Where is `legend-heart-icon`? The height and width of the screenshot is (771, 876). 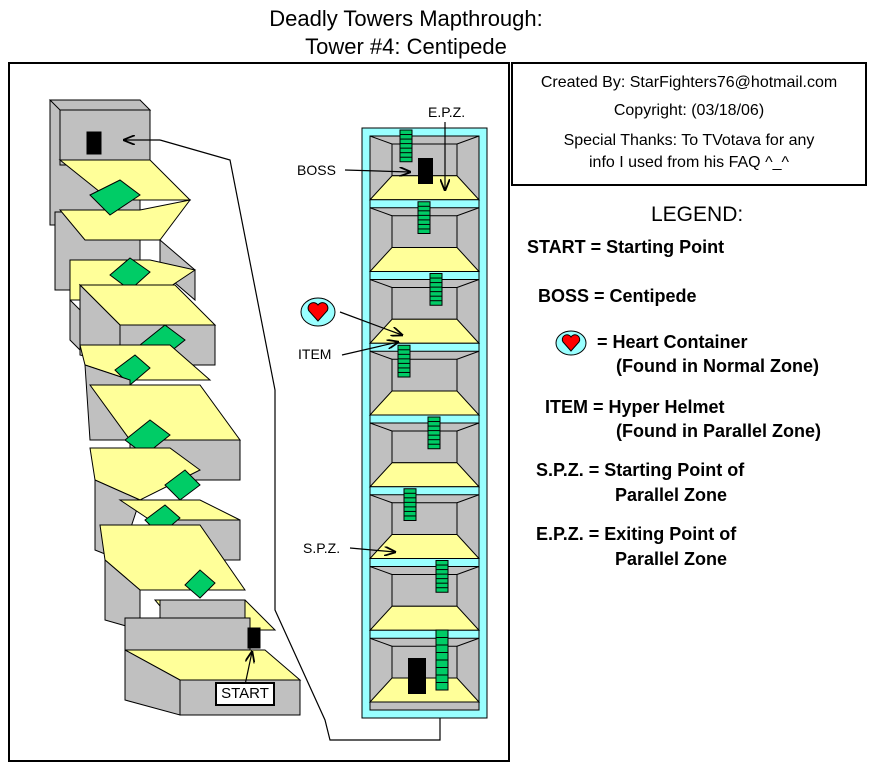
legend-heart-icon is located at coordinates (571, 343).